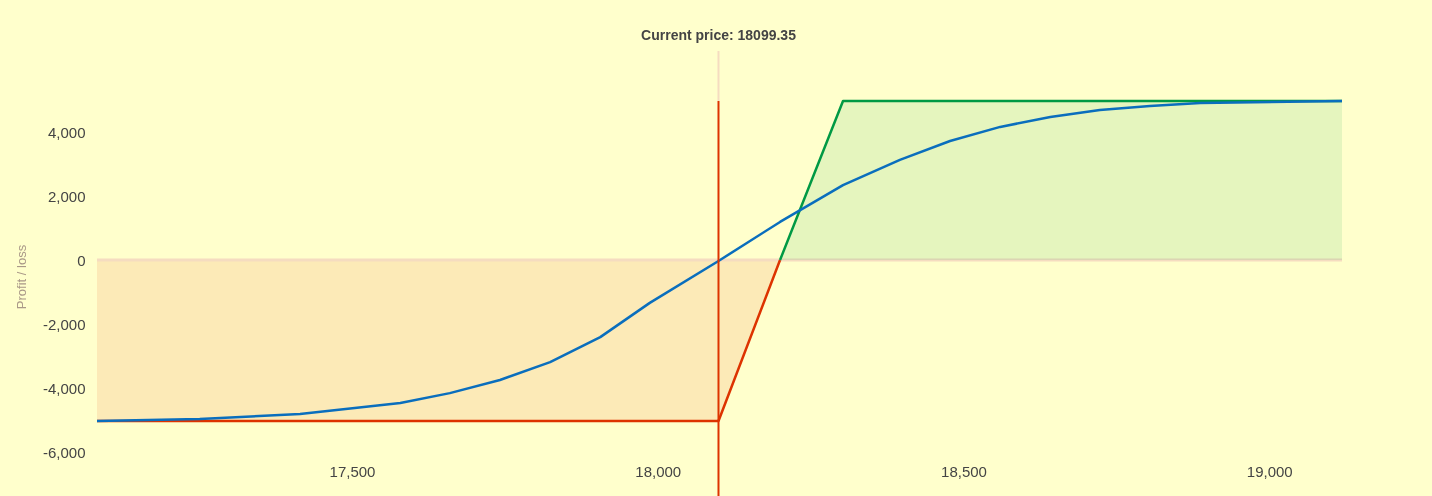 The height and width of the screenshot is (496, 1432). I want to click on y-tick-label: 4,000, so click(66, 132).